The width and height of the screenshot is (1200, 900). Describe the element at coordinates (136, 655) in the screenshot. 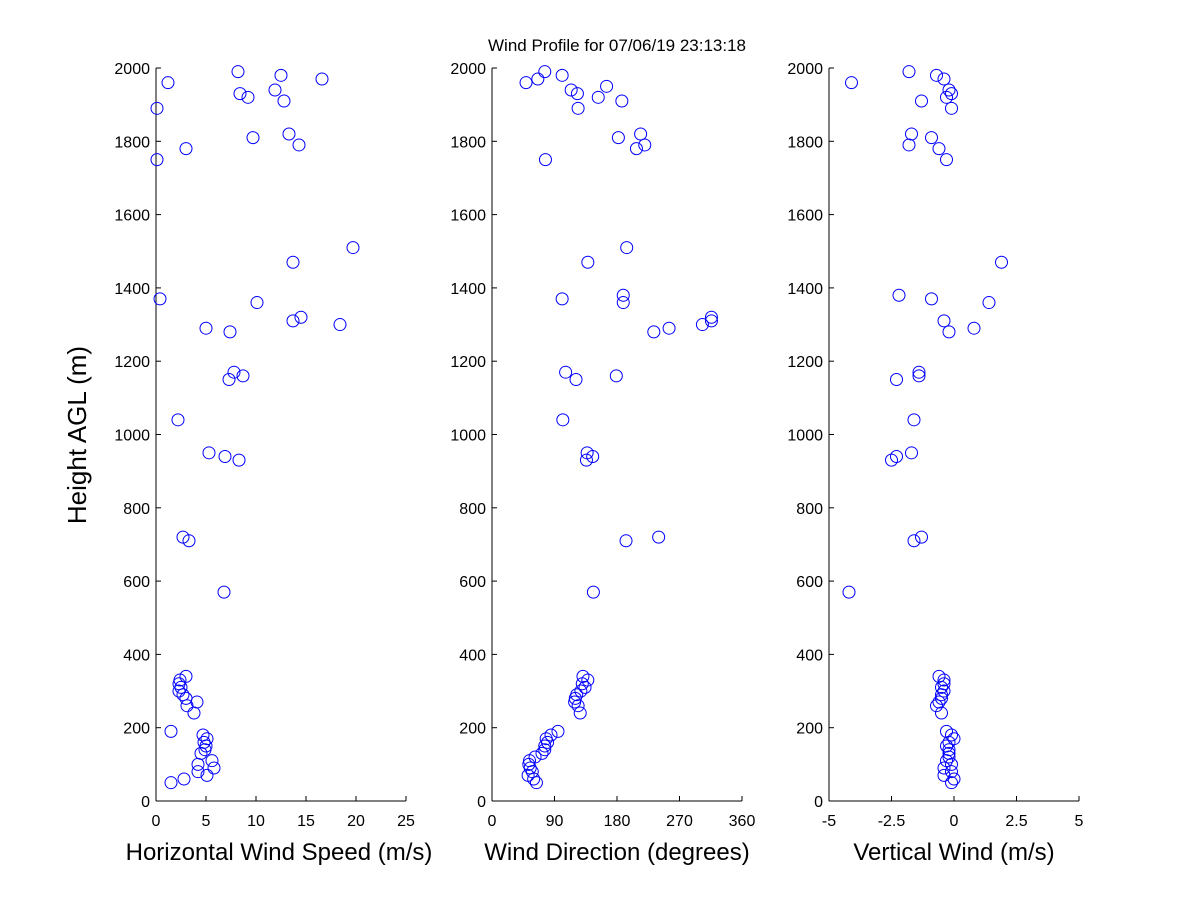

I see `speed-y-tick-label: 400` at that location.